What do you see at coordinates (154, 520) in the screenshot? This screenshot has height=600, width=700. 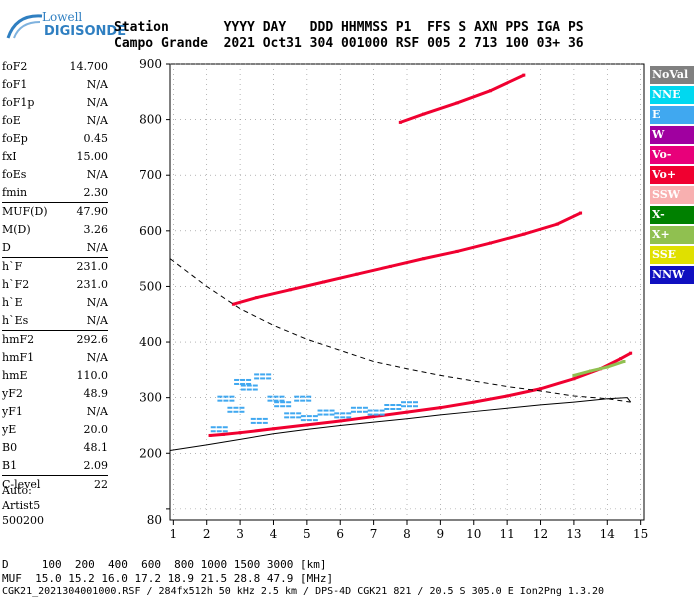 I see `y-tick-label: 80` at bounding box center [154, 520].